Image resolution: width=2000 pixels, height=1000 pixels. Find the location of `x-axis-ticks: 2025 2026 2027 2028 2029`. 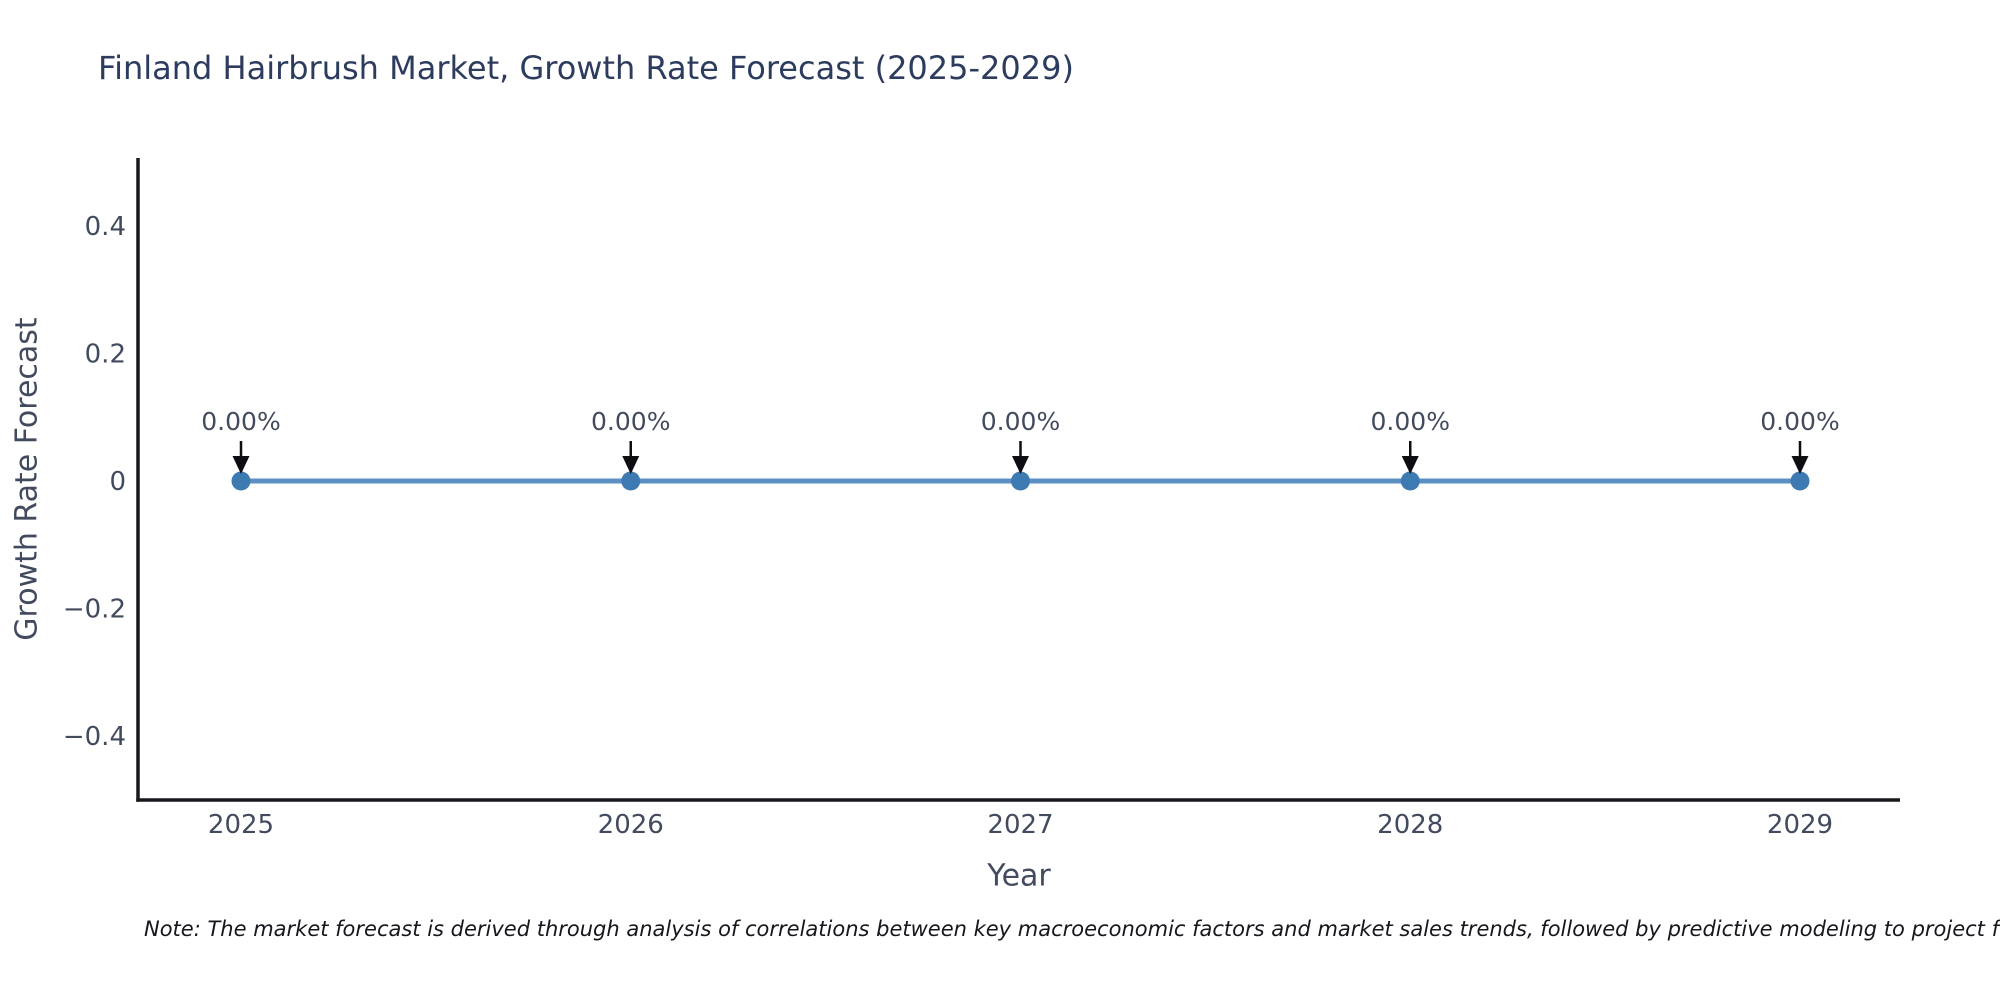

x-axis-ticks: 2025 2026 2027 2028 2029 is located at coordinates (1020, 825).